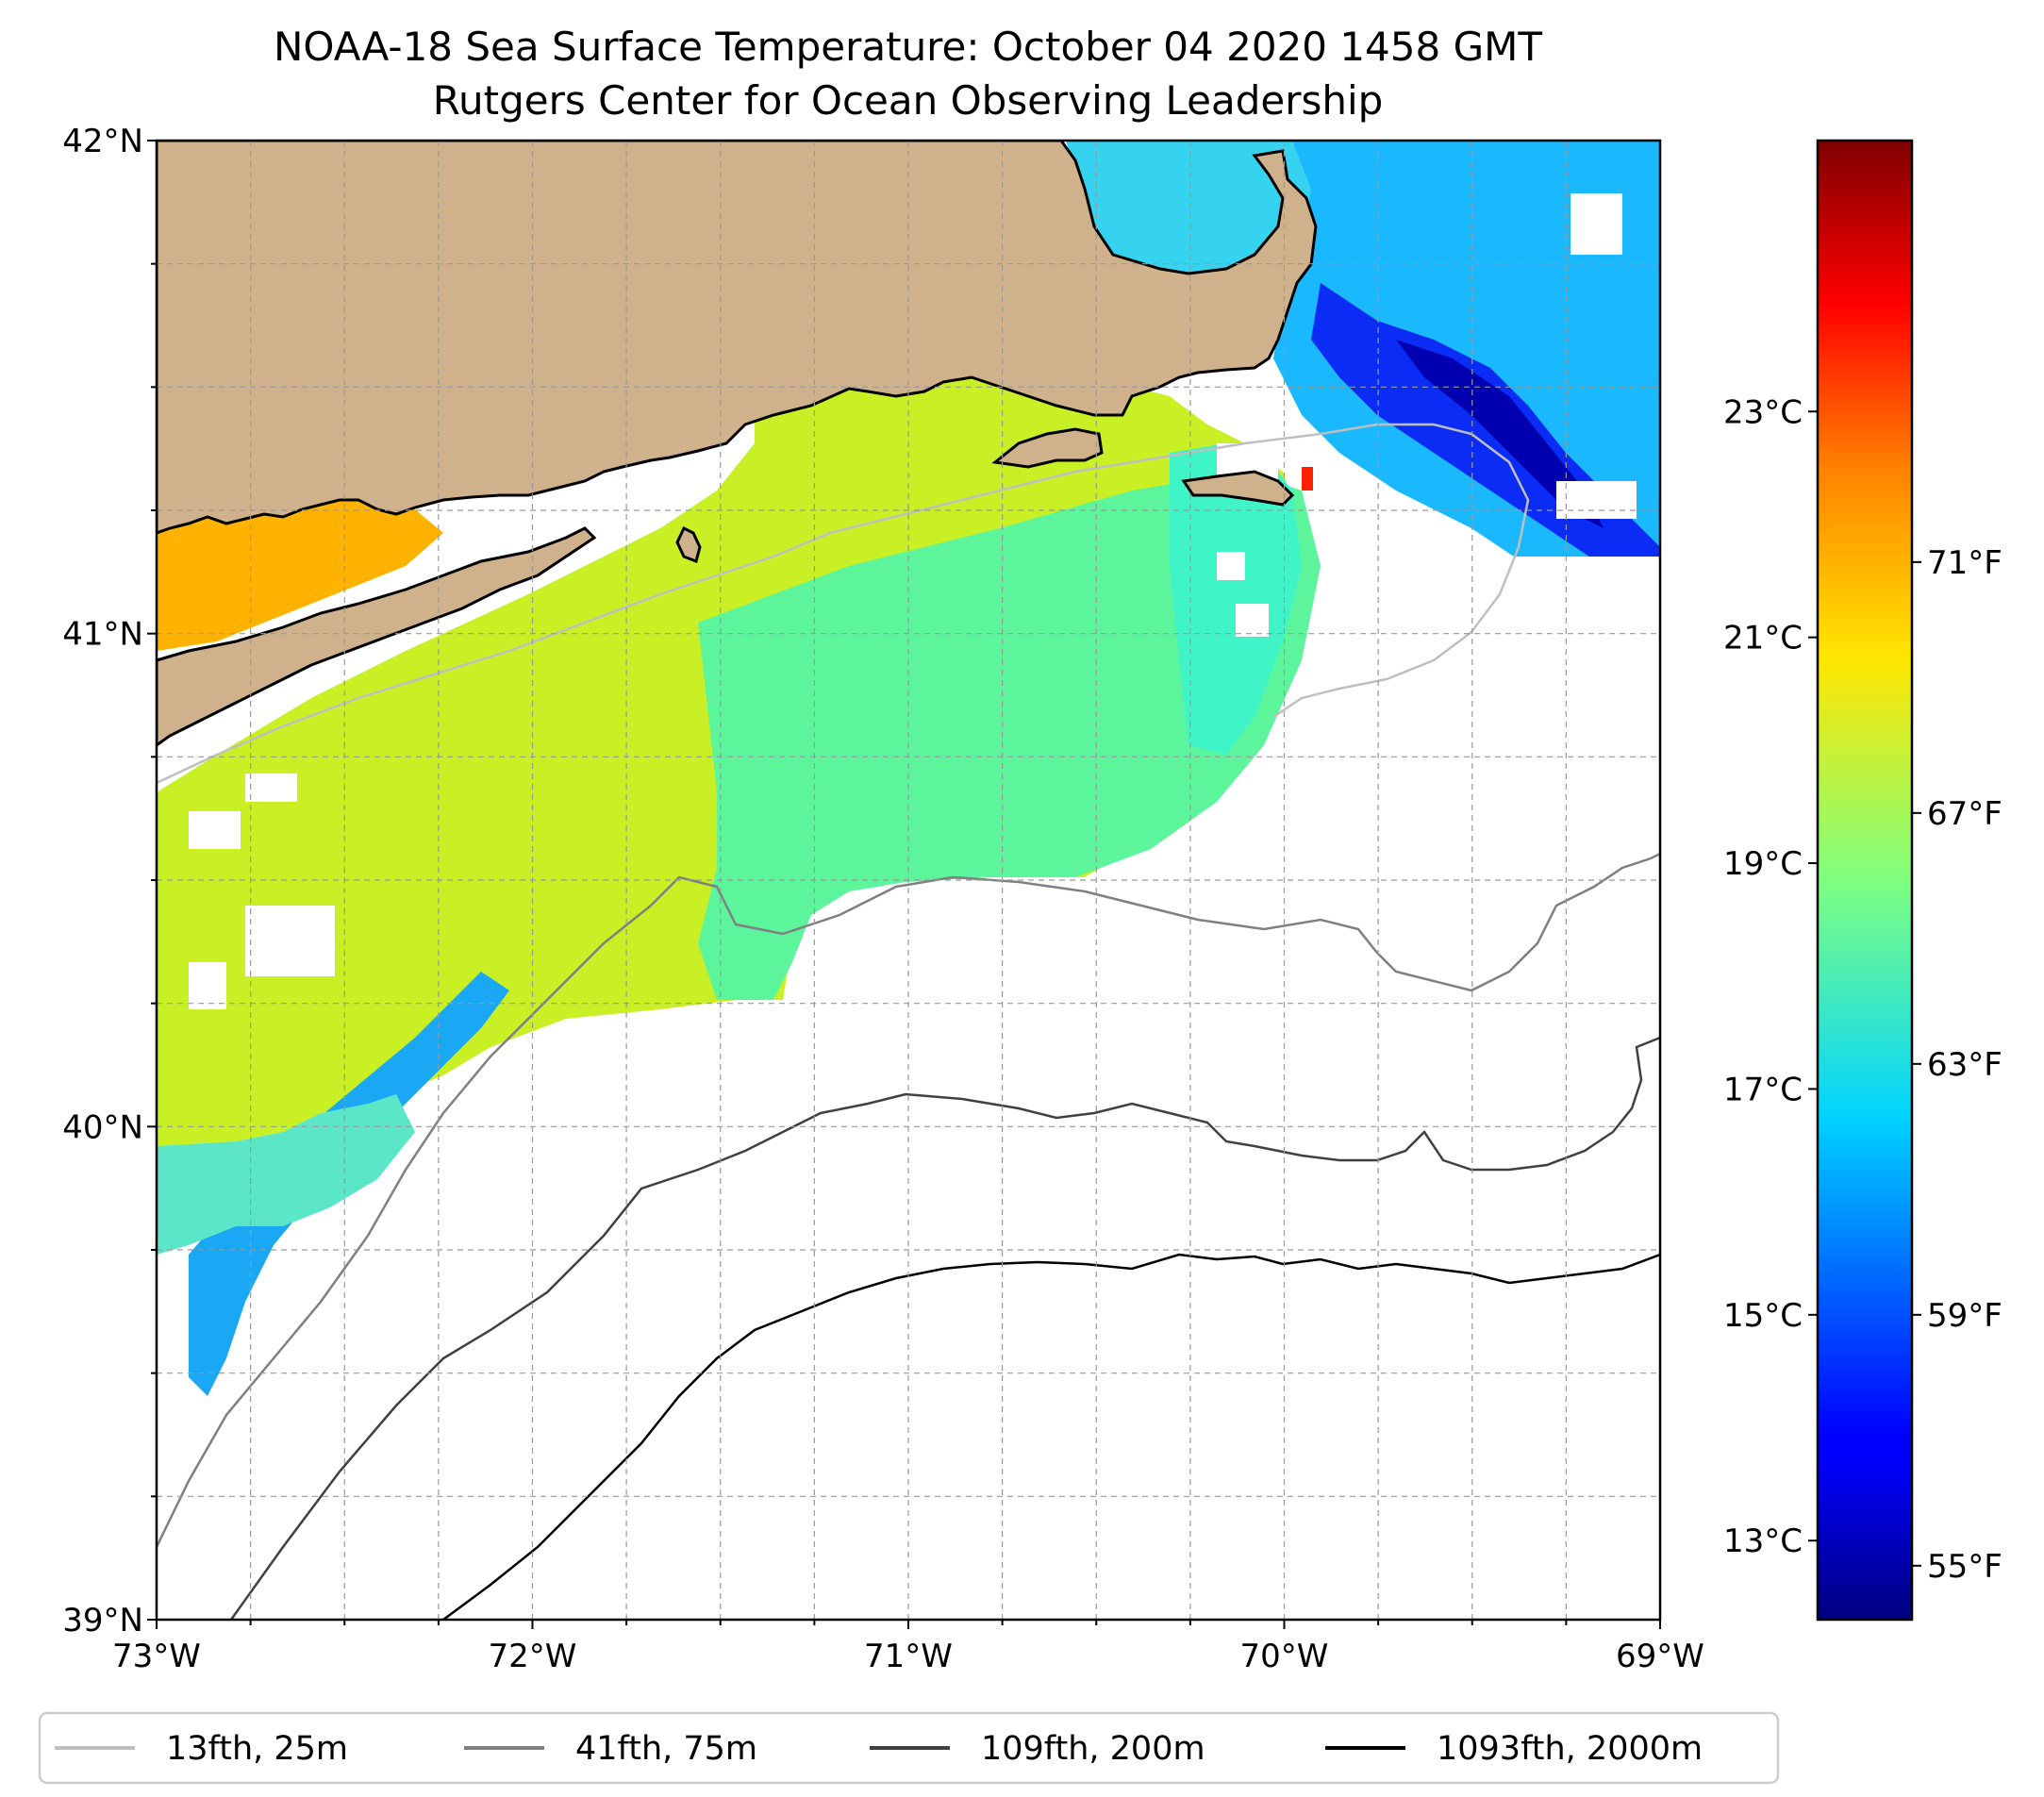 The width and height of the screenshot is (2044, 1797). What do you see at coordinates (1660, 1656) in the screenshot?
I see `lon-tick-label: 69°W` at bounding box center [1660, 1656].